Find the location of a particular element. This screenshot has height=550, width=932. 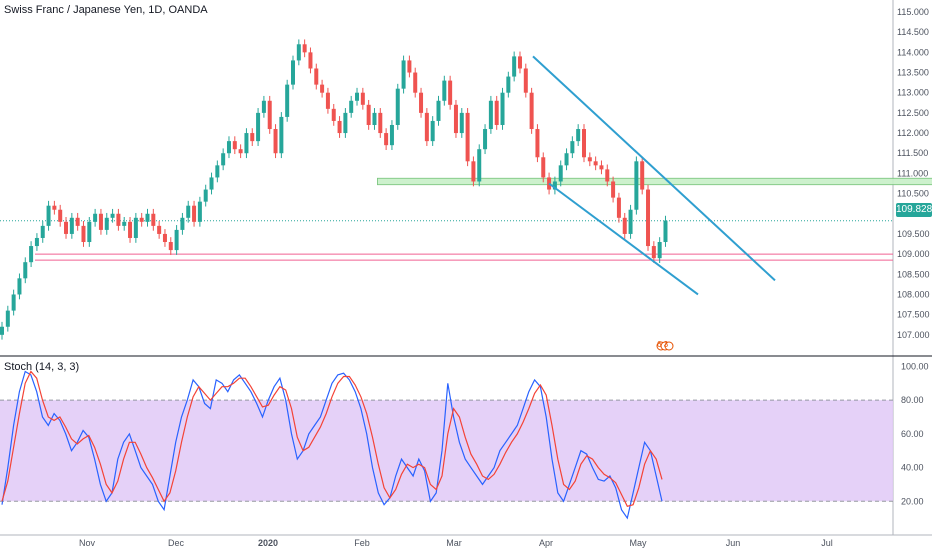

price-tick-label: 108.500 is located at coordinates (913, 274).